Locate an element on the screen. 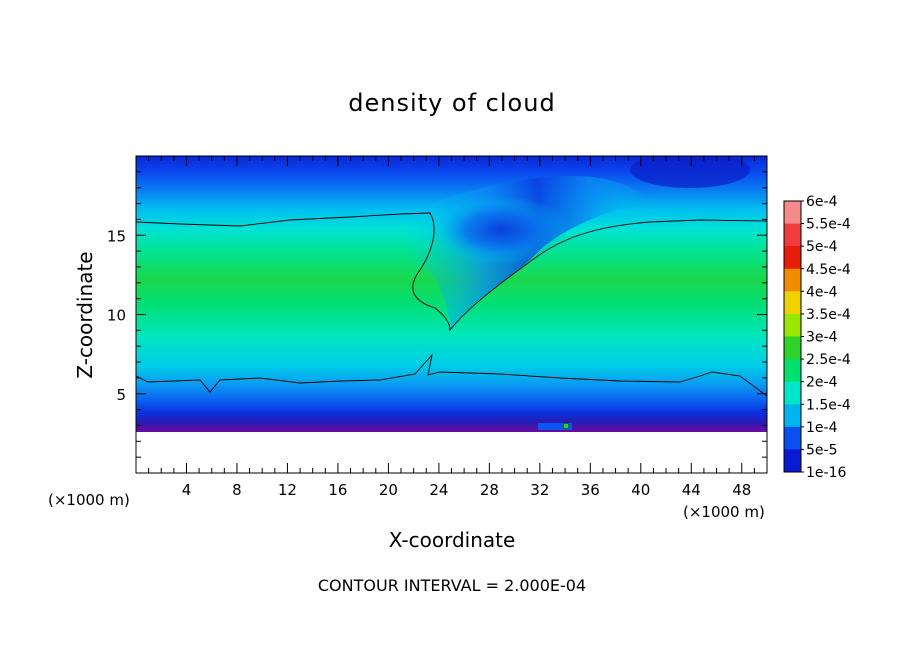  colorbar-label: 3.5e-4 is located at coordinates (828, 315).